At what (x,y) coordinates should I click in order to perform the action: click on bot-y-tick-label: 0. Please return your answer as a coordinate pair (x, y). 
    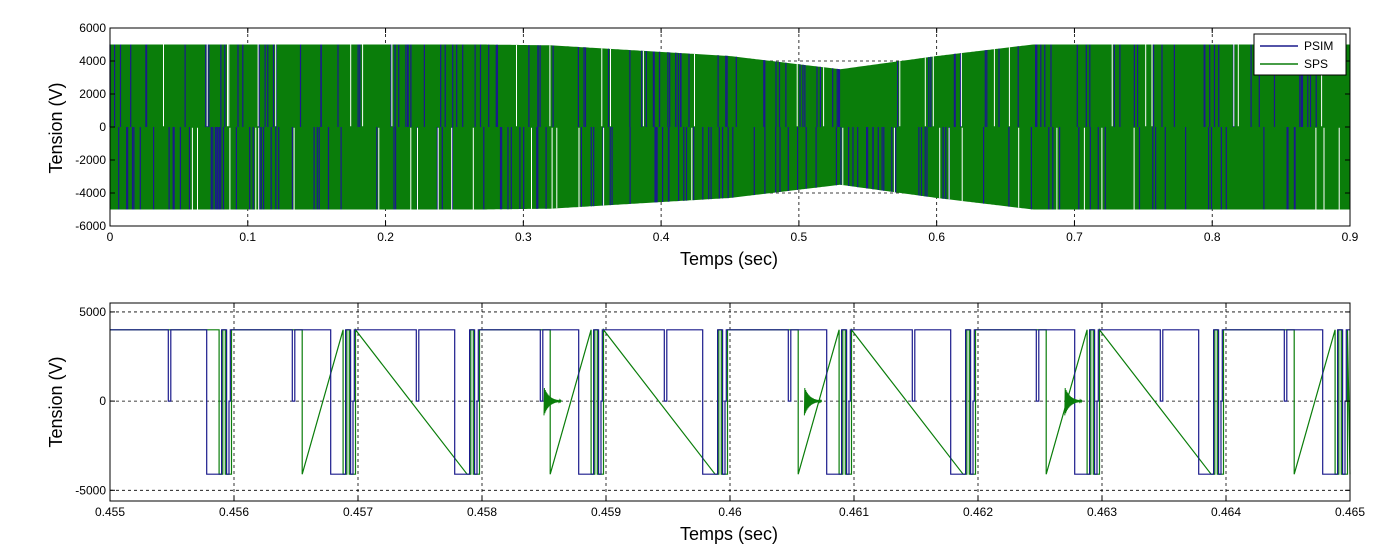
    Looking at the image, I should click on (102, 401).